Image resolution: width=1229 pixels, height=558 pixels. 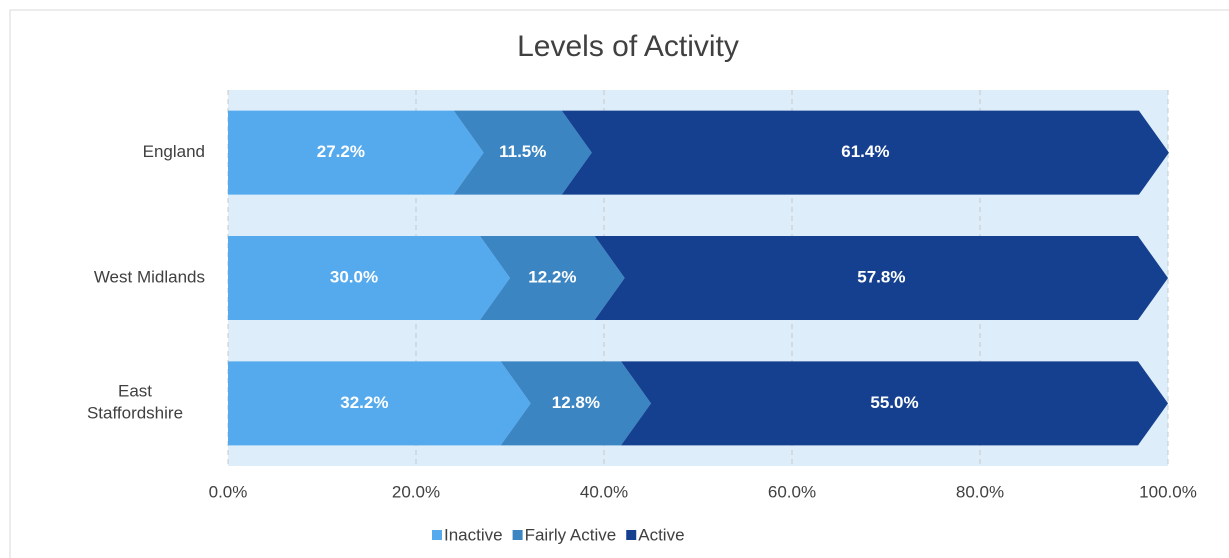 I want to click on chart-title: Levels of Activity, so click(x=628, y=46).